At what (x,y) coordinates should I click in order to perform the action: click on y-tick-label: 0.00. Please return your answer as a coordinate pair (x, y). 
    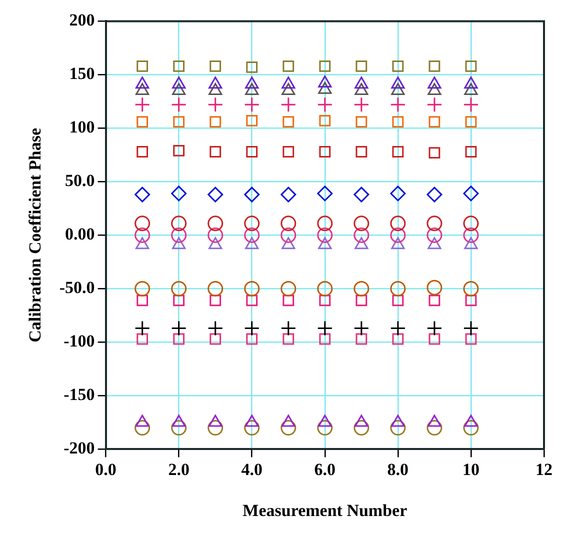
    Looking at the image, I should click on (80, 234).